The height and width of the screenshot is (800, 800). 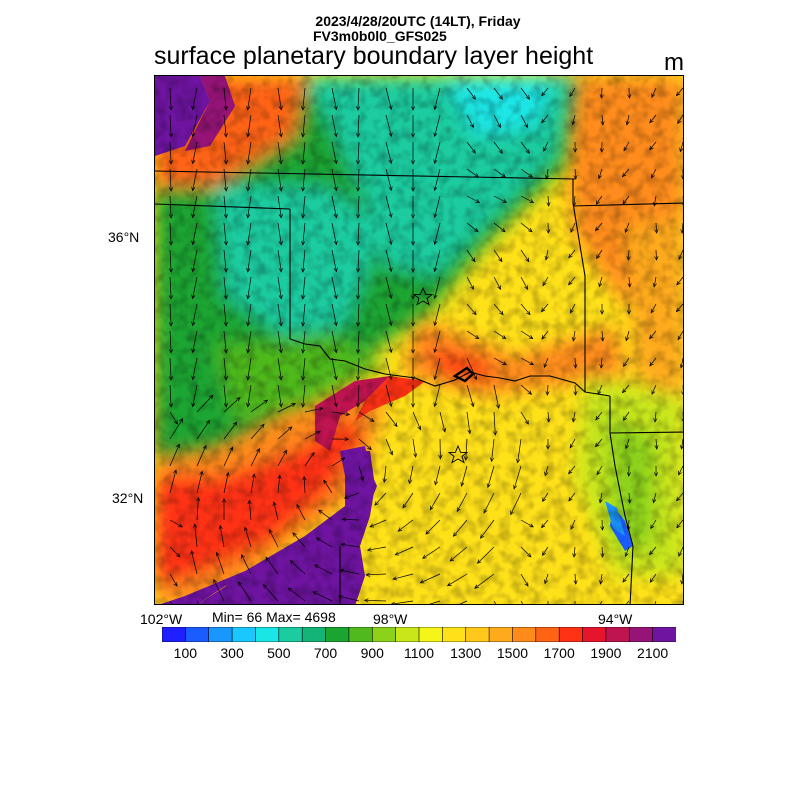 I want to click on lat-label-32n: 32°N, so click(x=128, y=498).